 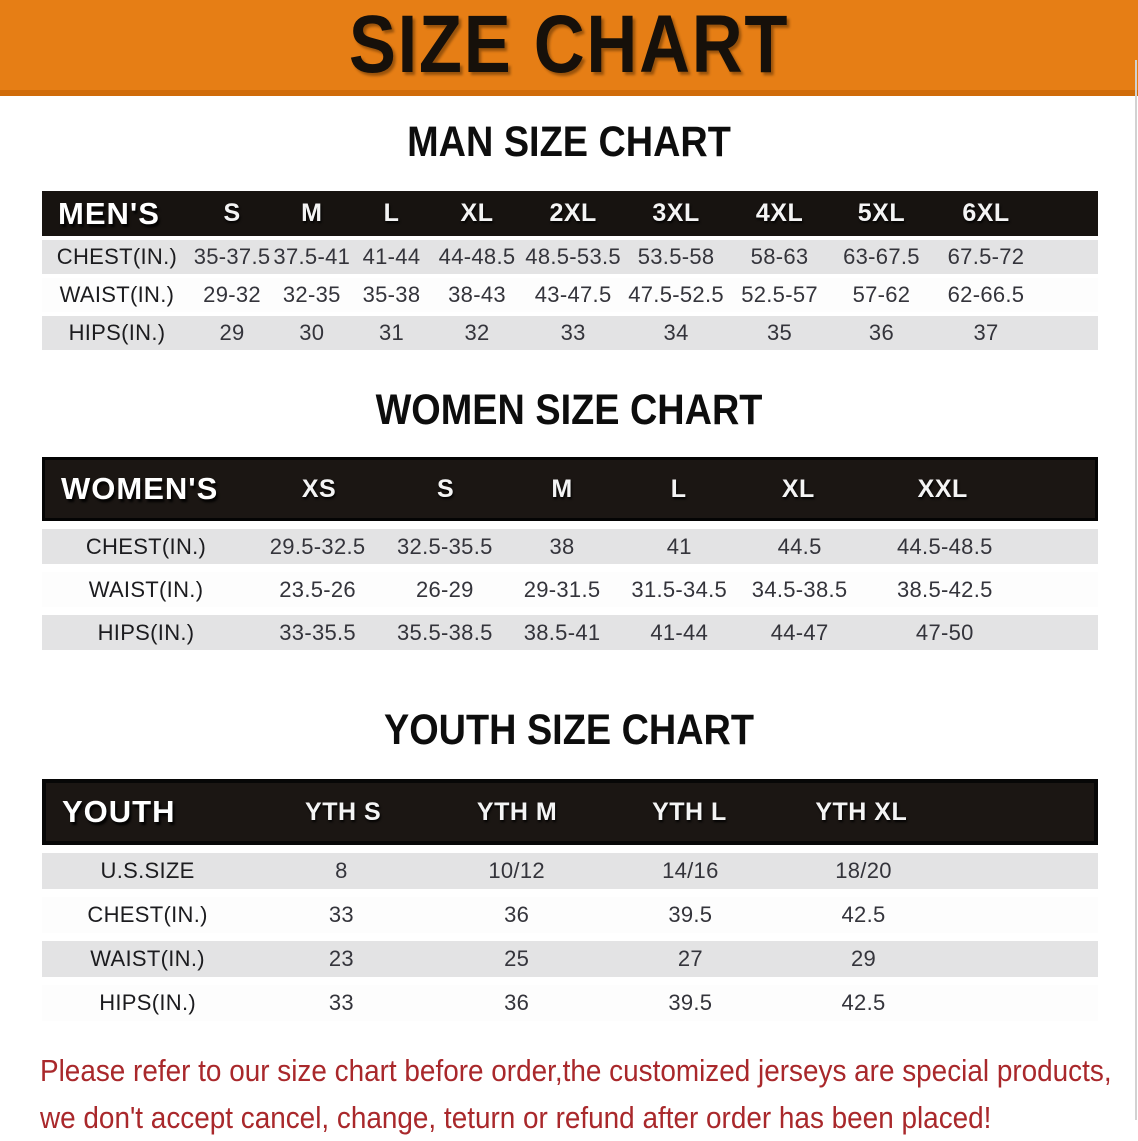 I want to click on women-header-size-m: M, so click(x=562, y=488).